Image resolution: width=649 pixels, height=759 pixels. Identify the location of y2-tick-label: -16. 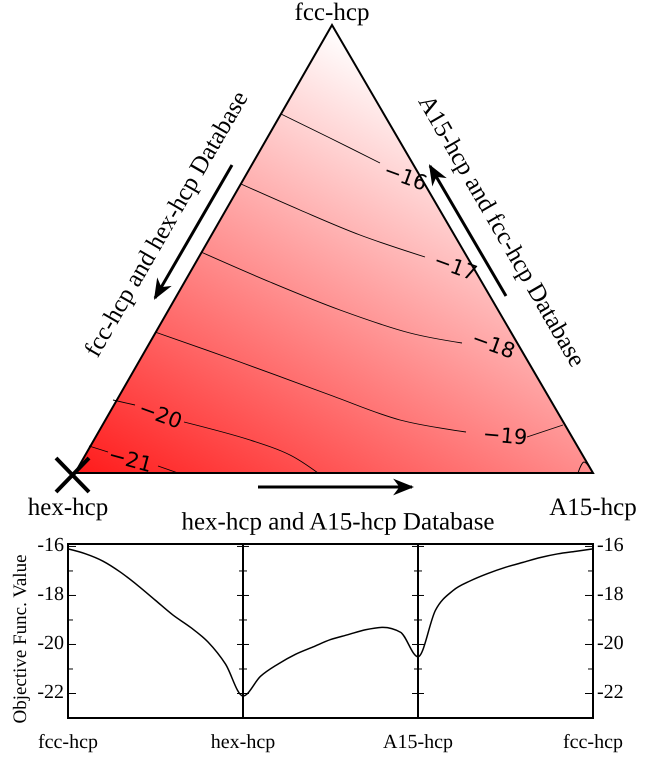
(610, 545).